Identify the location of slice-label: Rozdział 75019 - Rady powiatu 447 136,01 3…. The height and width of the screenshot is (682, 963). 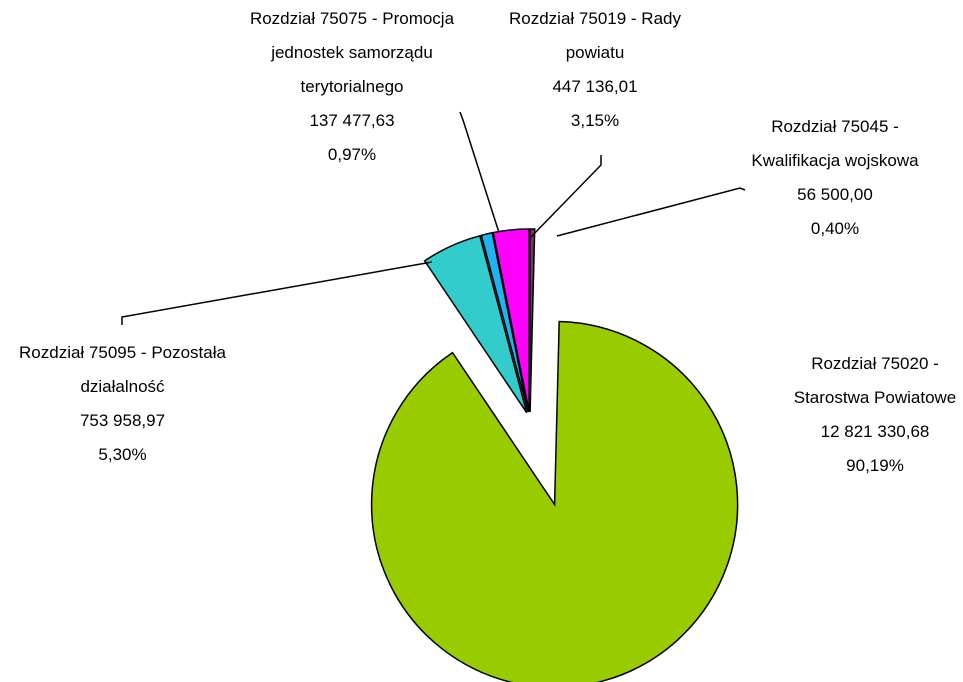
(595, 70).